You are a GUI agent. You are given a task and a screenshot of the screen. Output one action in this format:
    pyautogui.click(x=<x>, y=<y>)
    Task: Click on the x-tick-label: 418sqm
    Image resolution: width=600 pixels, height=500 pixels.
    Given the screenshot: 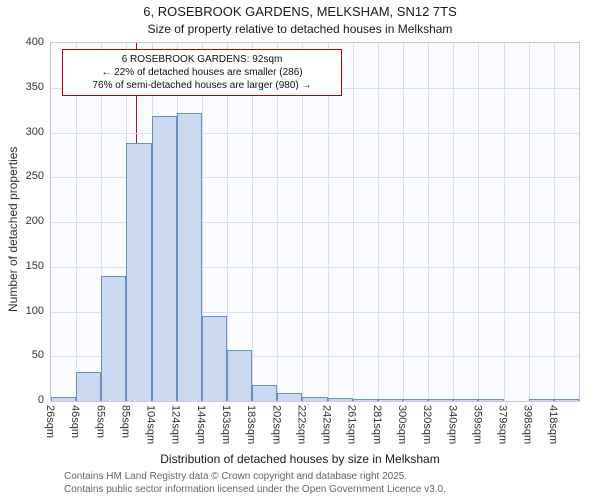 What is the action you would take?
    pyautogui.click(x=552, y=425)
    